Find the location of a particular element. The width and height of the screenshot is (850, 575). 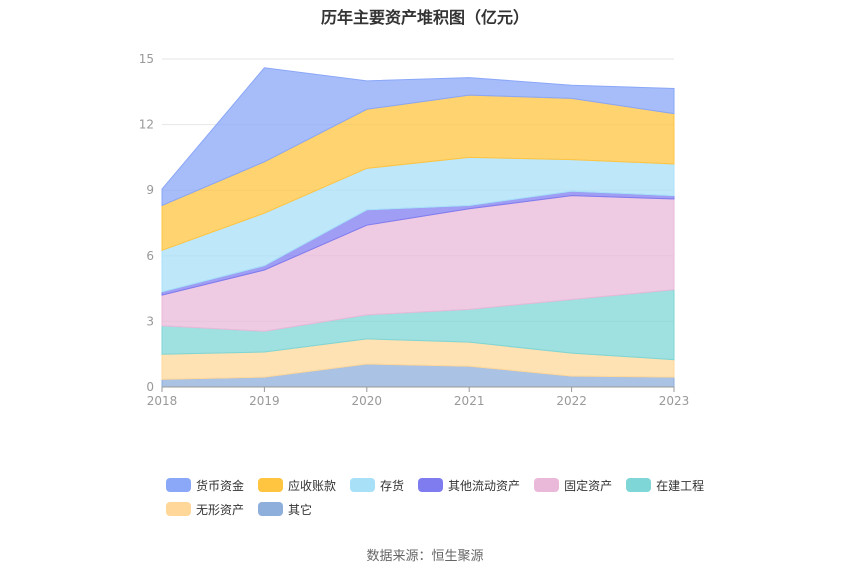

y-tick-label: 9 is located at coordinates (150, 190).